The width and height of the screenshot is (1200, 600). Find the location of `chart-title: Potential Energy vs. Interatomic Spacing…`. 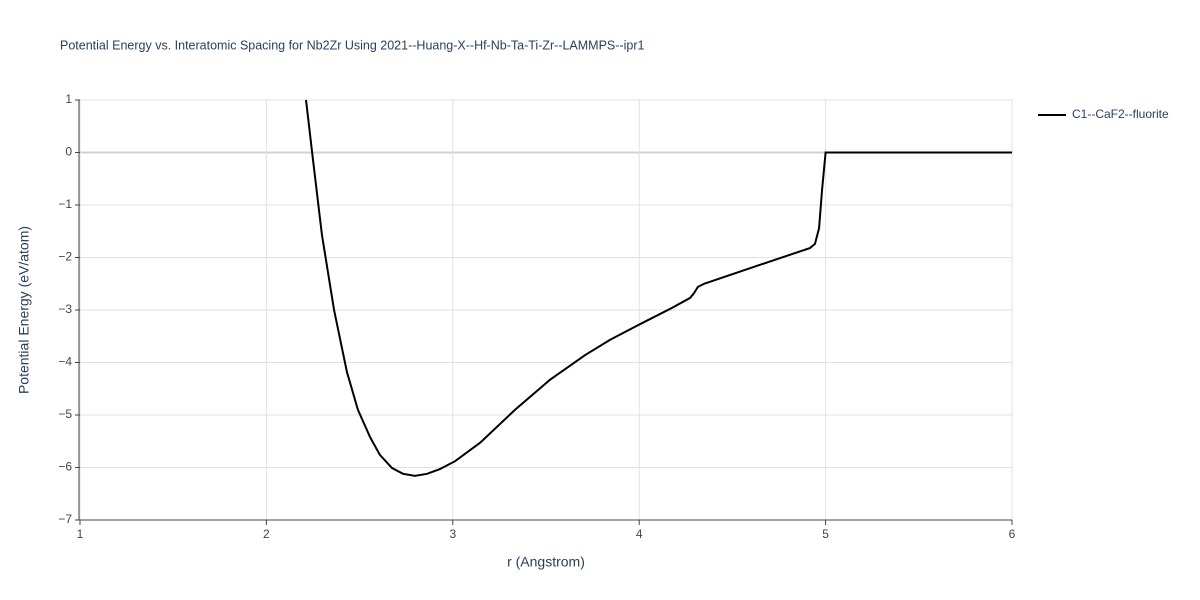

chart-title: Potential Energy vs. Interatomic Spacing… is located at coordinates (352, 45).